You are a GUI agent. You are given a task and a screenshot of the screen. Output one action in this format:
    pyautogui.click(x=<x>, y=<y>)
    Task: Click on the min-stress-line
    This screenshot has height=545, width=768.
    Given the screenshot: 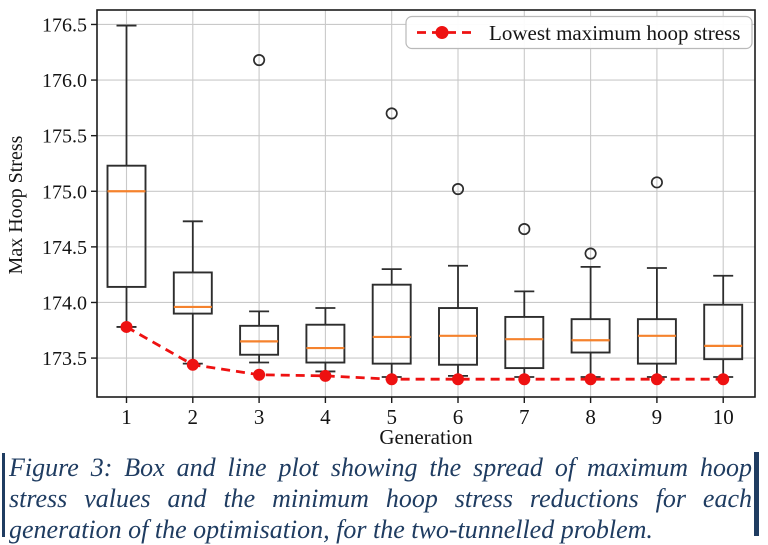 What is the action you would take?
    pyautogui.click(x=424, y=353)
    